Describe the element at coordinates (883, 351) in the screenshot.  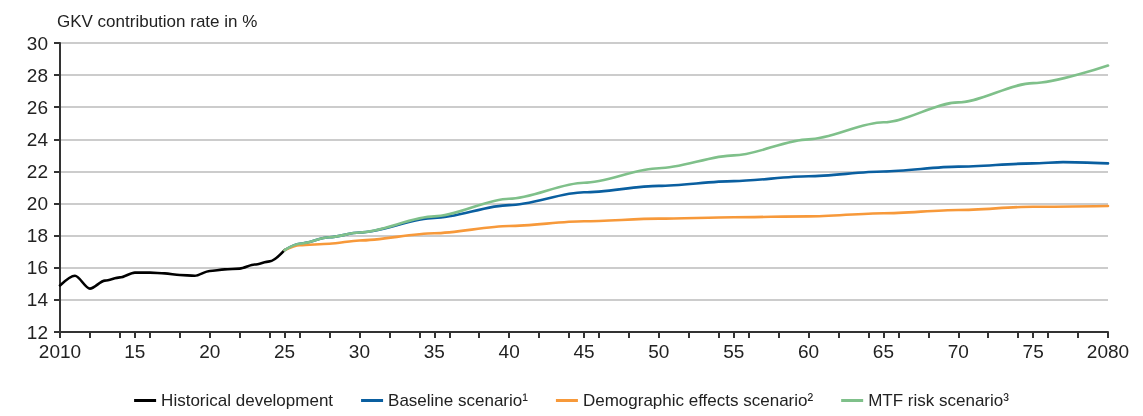
I see `x-tick-label: 65` at that location.